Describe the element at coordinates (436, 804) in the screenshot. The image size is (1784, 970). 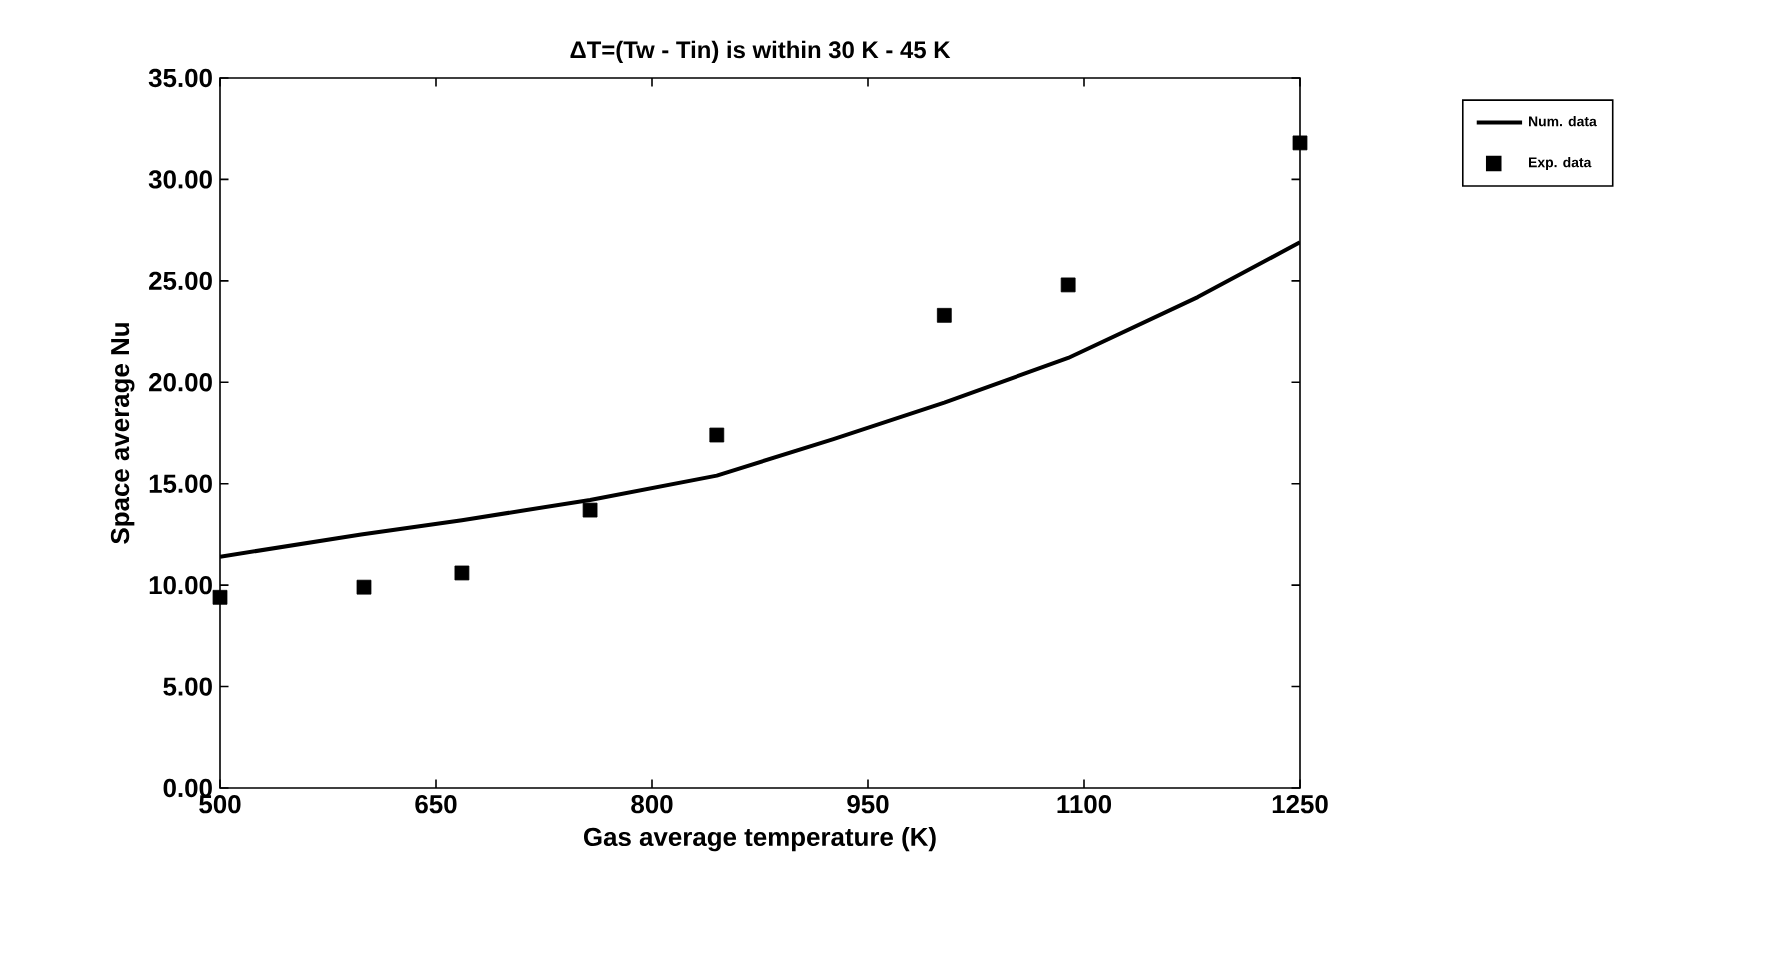
I see `x-tick-label: 650` at that location.